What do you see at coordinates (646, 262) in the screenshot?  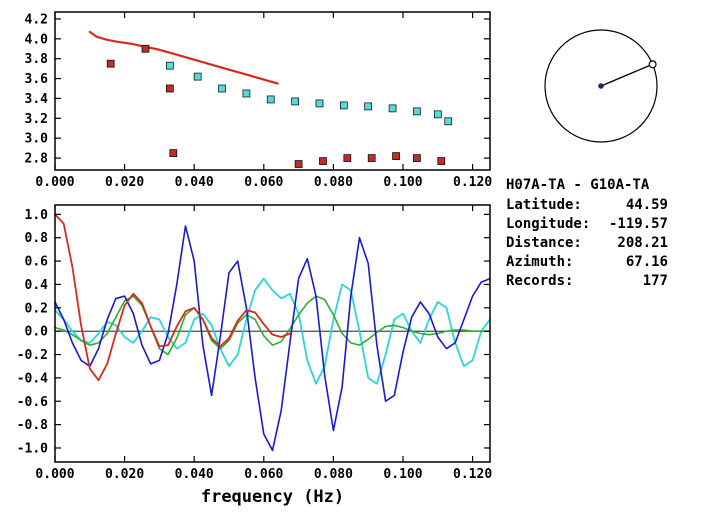 I see `info-value: 67.16` at bounding box center [646, 262].